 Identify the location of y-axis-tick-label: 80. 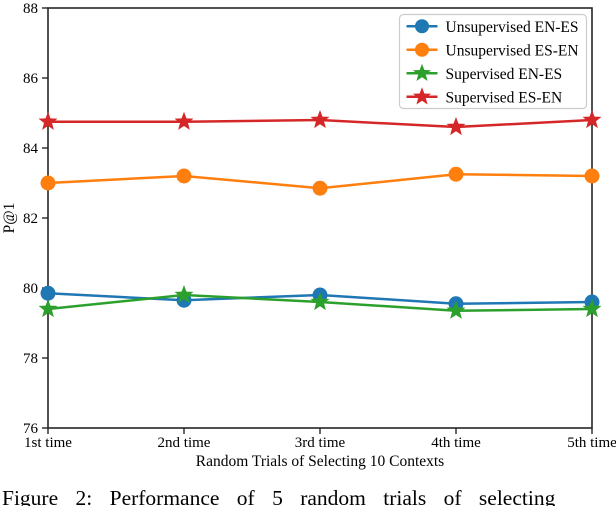
(30, 289).